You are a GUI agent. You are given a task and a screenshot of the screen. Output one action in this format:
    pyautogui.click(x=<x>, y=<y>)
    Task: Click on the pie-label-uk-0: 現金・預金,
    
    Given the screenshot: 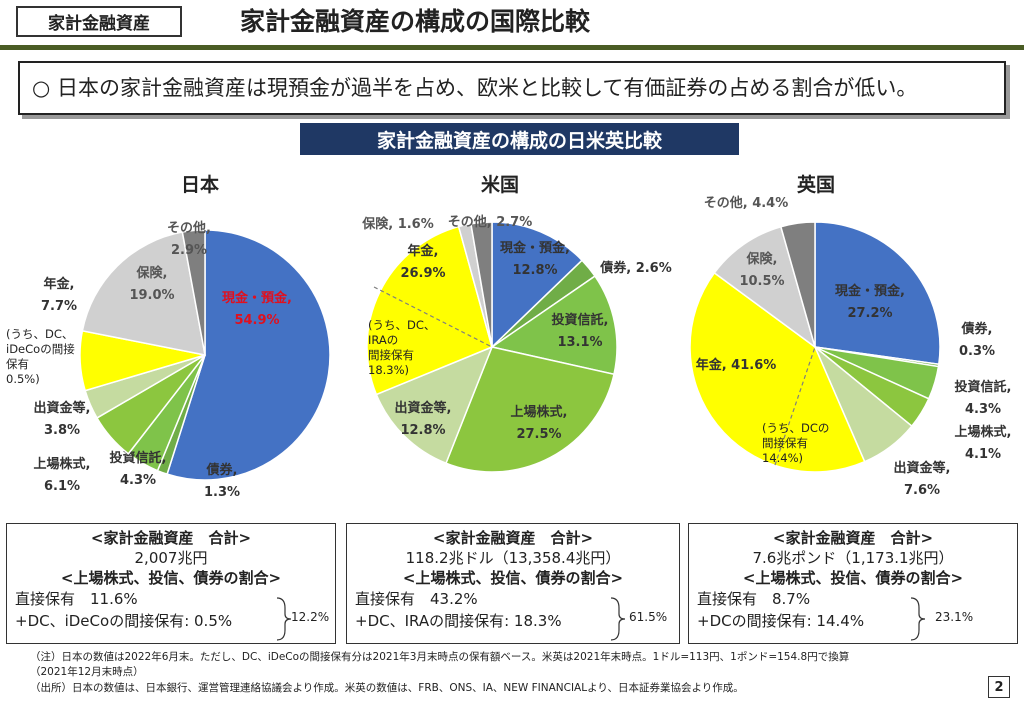 What is the action you would take?
    pyautogui.click(x=870, y=291)
    